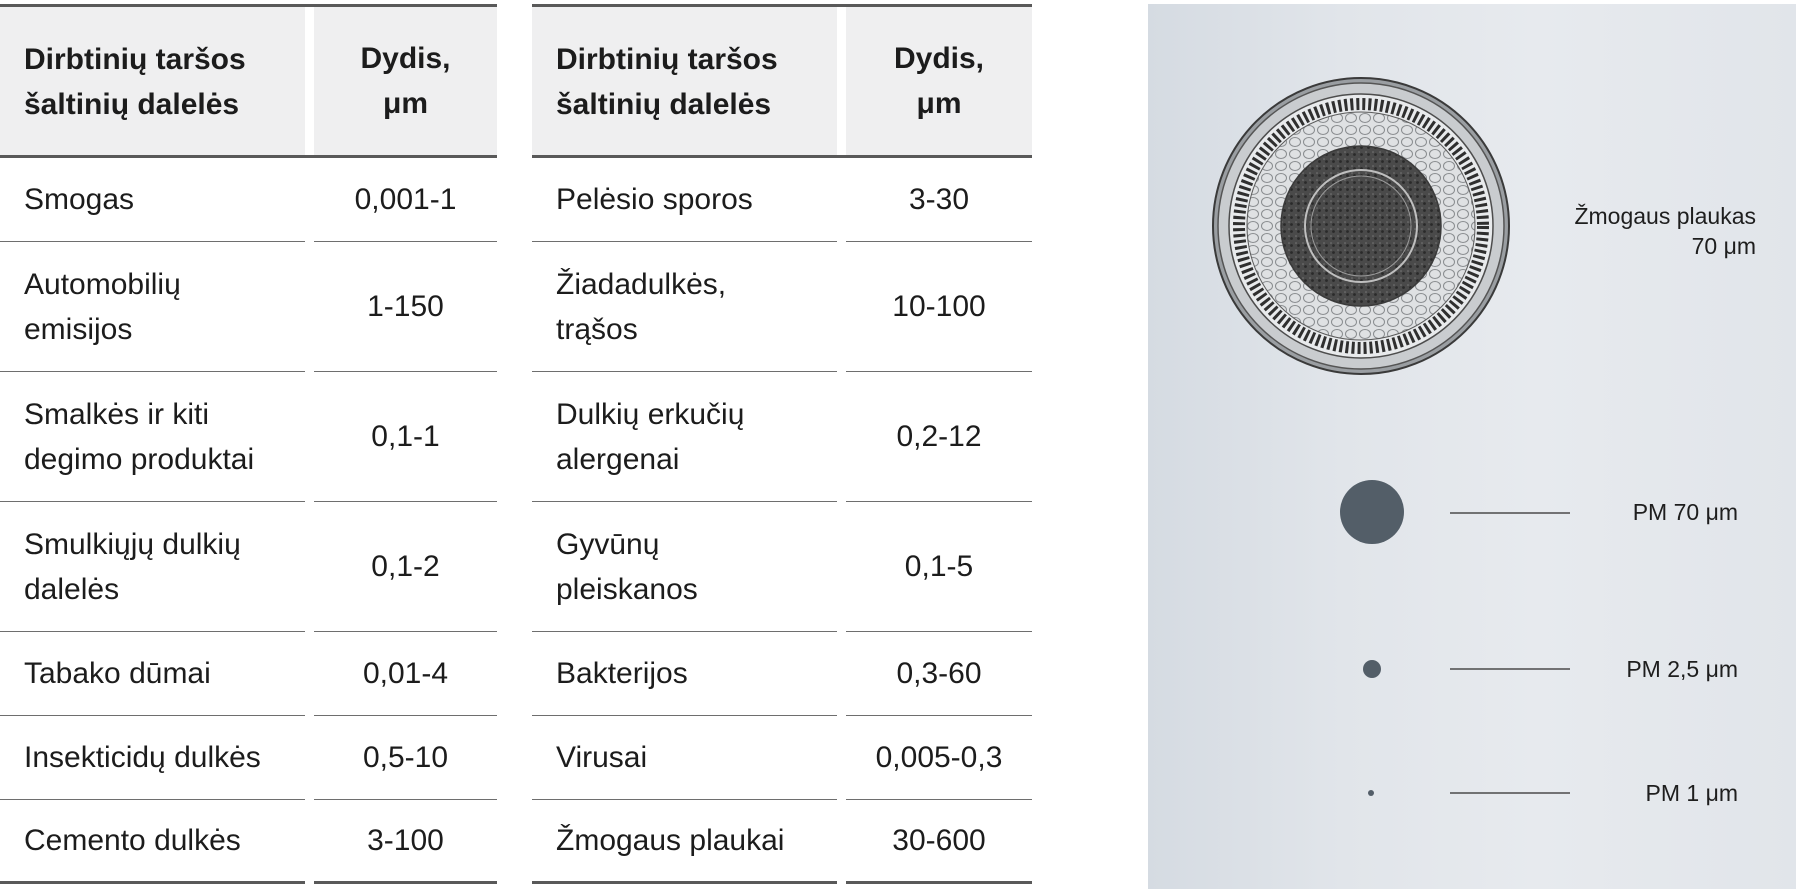 This screenshot has height=895, width=1796. Describe the element at coordinates (602, 757) in the screenshot. I see `particle-name-line1: Virusai` at that location.